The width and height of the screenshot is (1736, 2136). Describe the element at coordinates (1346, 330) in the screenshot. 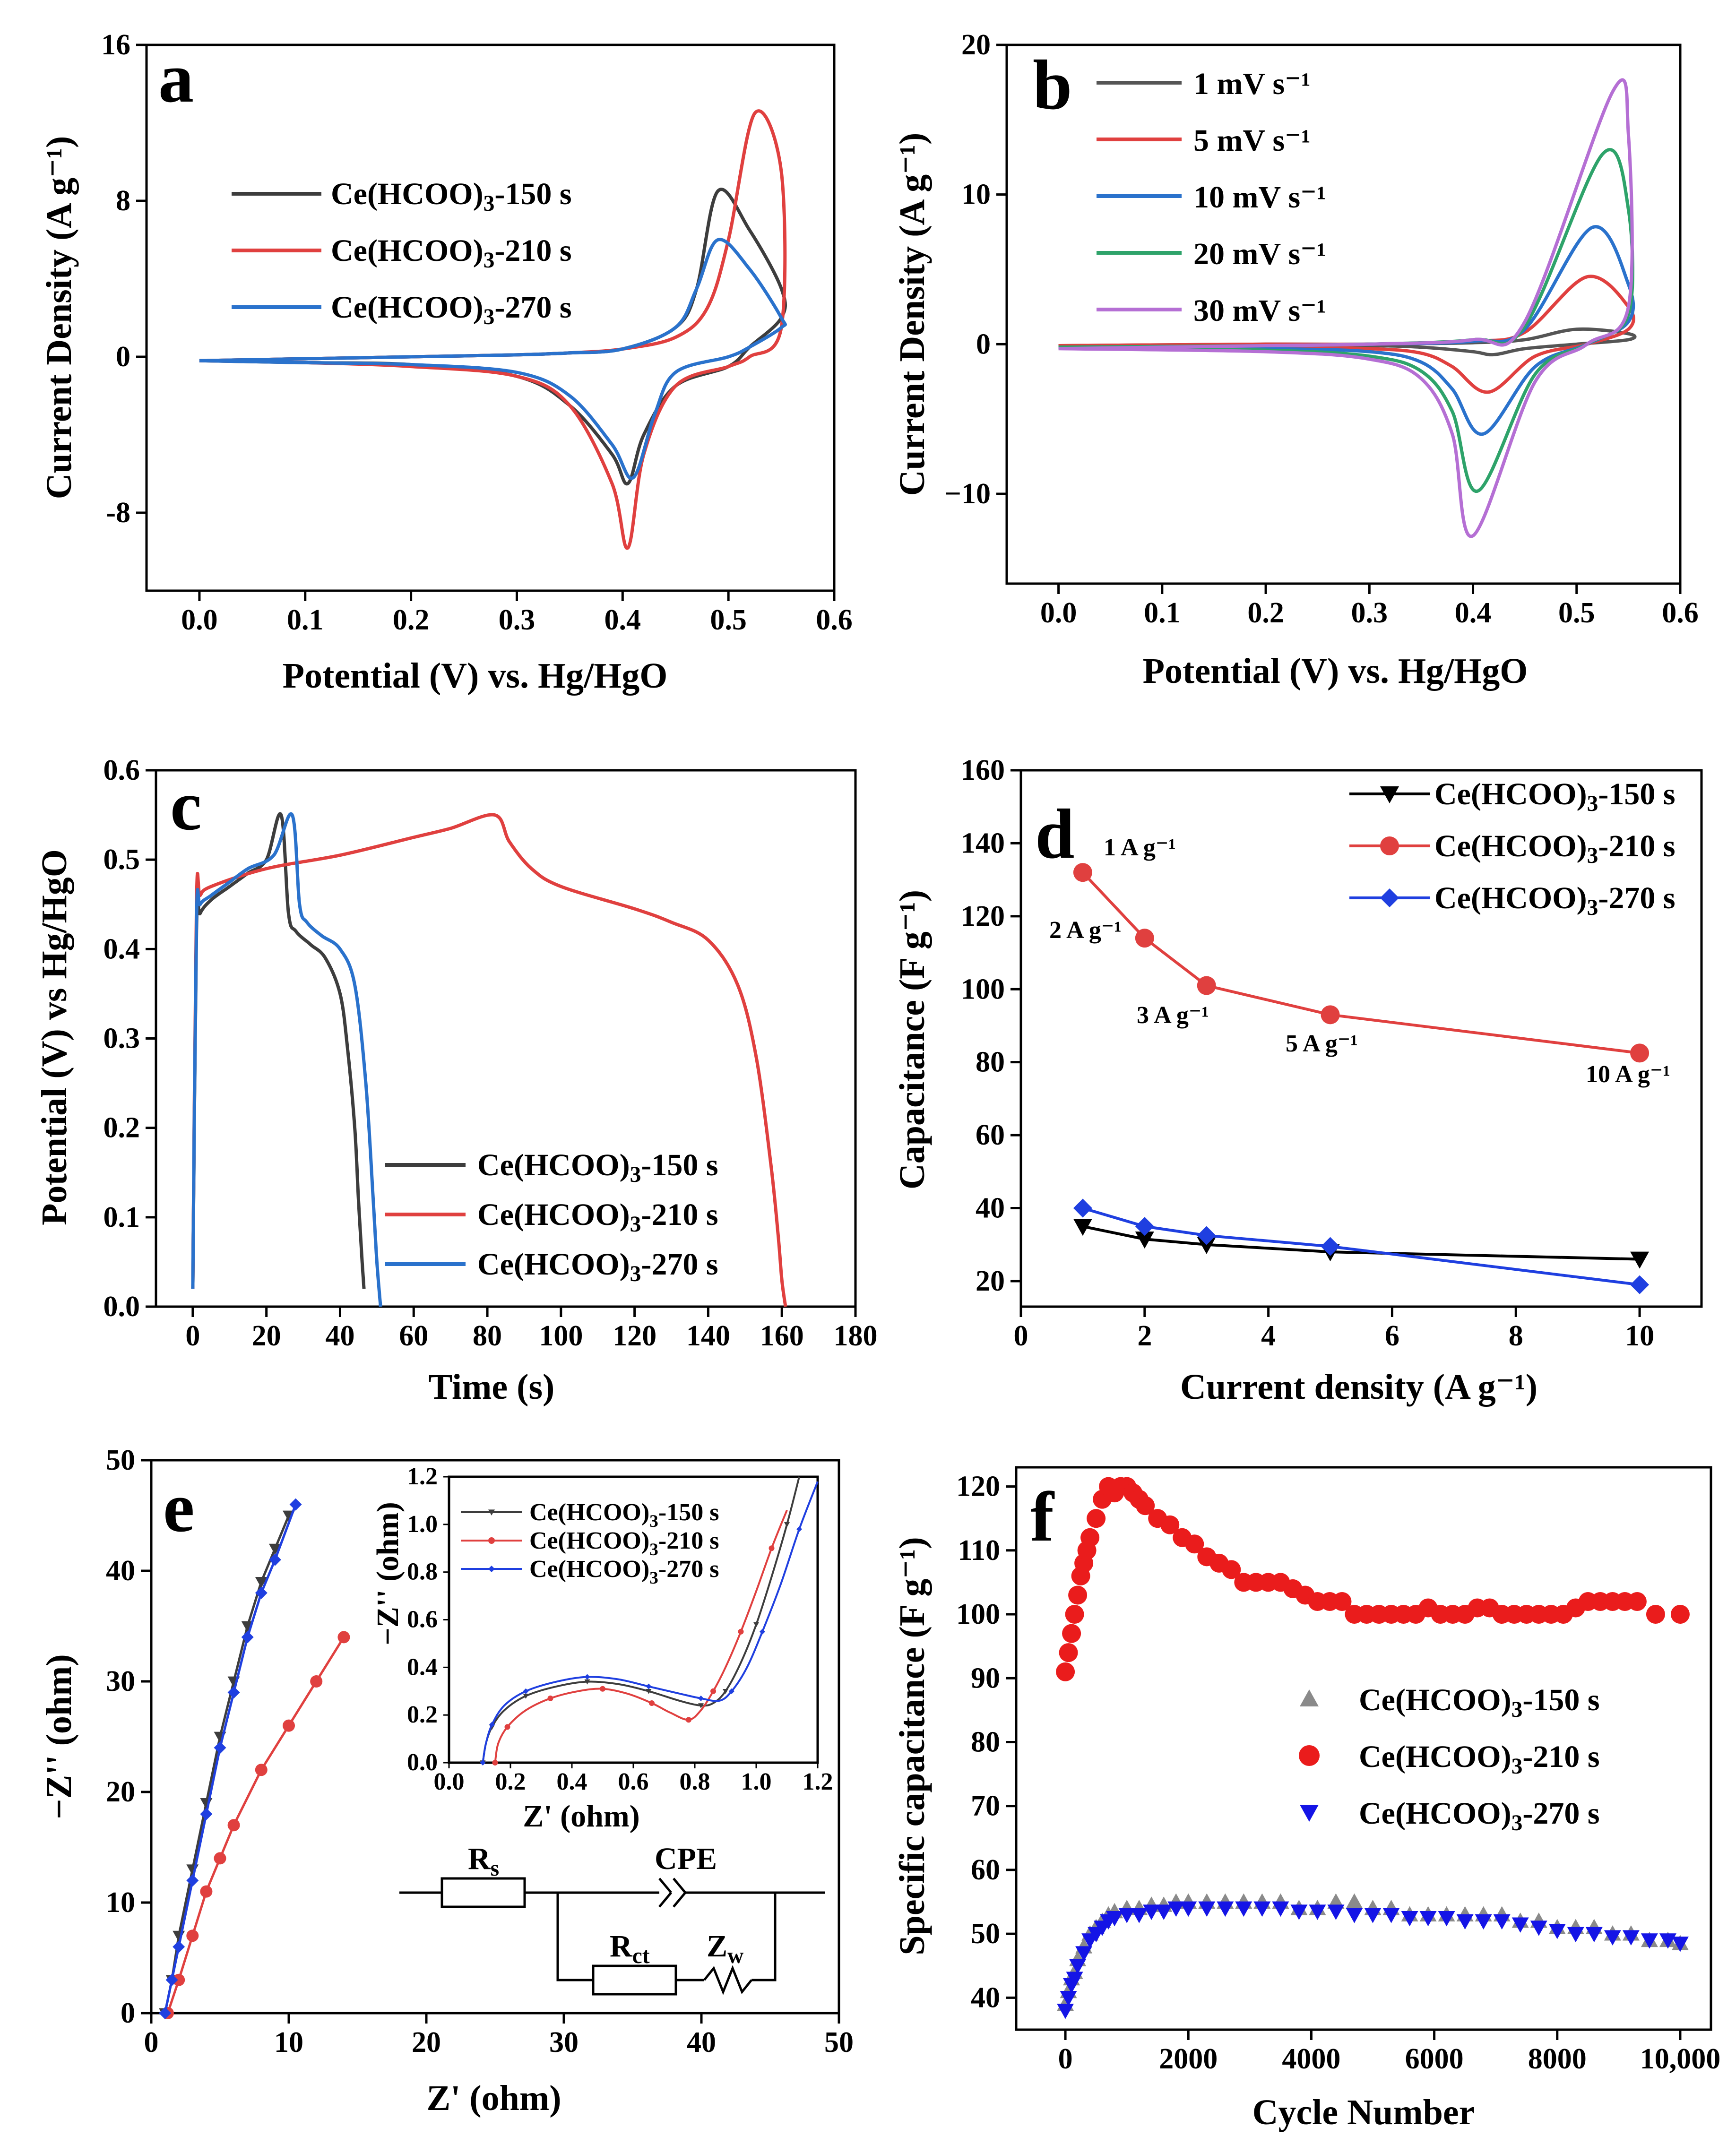

I see `cv-curve` at that location.